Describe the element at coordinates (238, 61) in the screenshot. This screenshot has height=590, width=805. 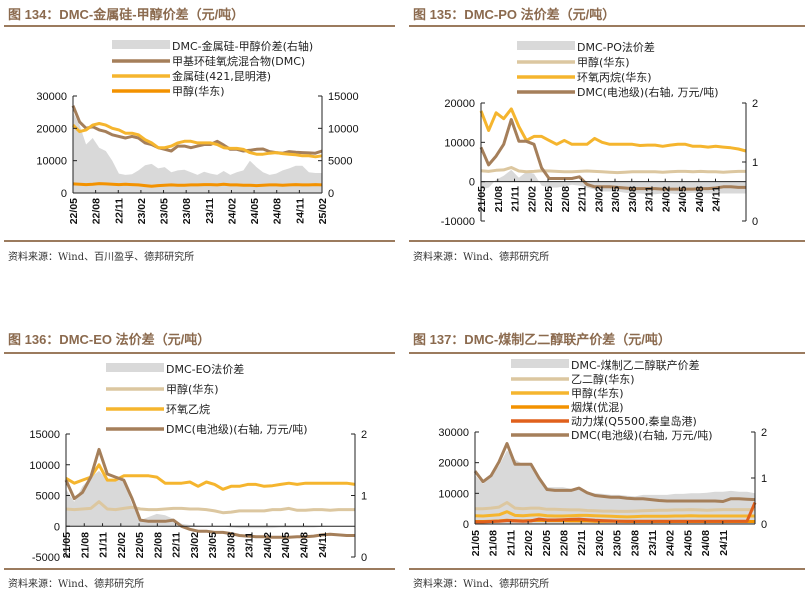
I see `legend-label: 甲基环硅氧烷混合物(DMC)` at that location.